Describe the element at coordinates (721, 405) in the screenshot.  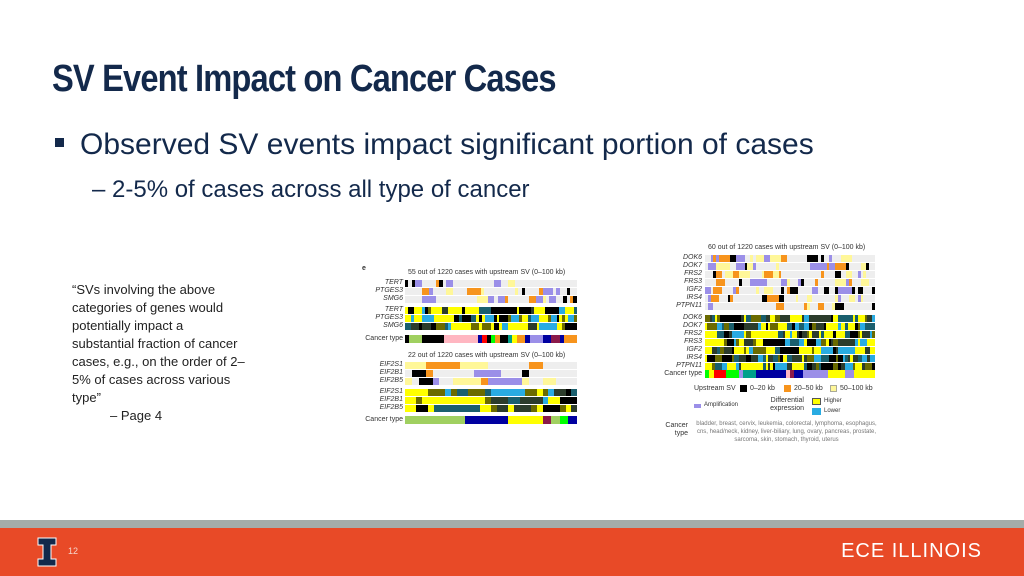
I see `legend-amplification: Amplification` at that location.